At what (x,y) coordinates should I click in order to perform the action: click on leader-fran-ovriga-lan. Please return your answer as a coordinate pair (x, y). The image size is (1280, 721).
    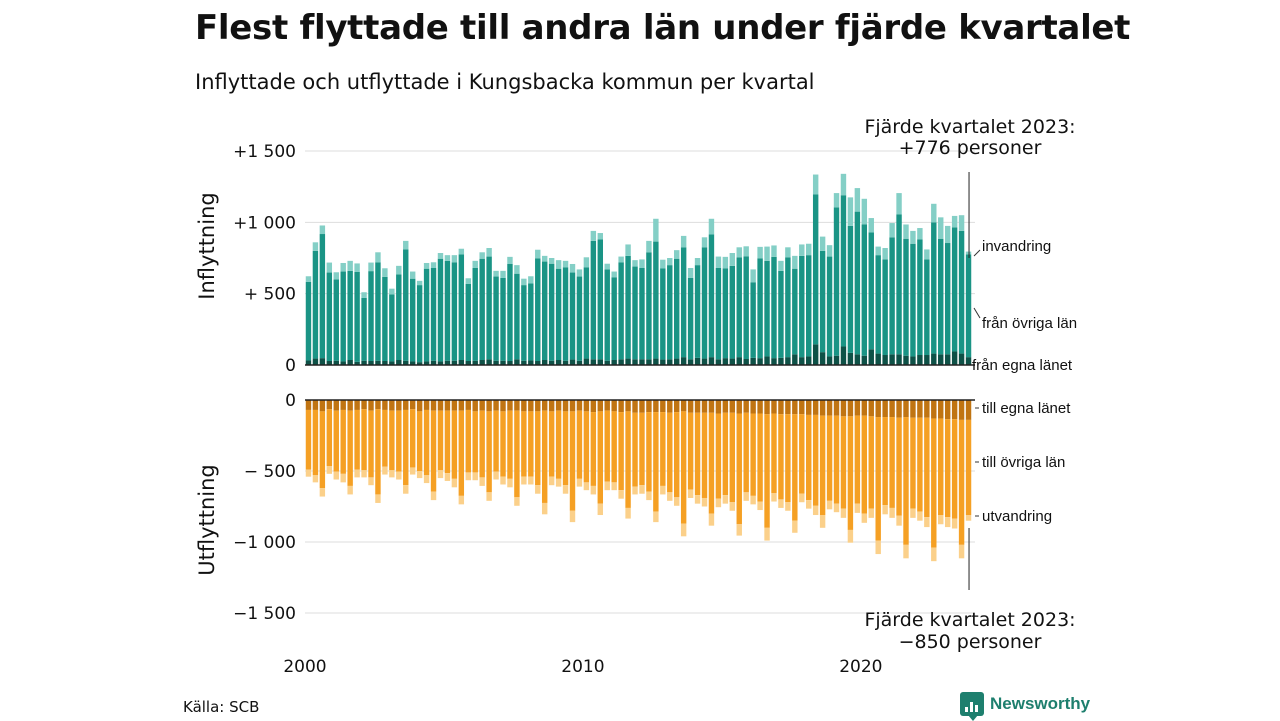
    Looking at the image, I should click on (977, 313).